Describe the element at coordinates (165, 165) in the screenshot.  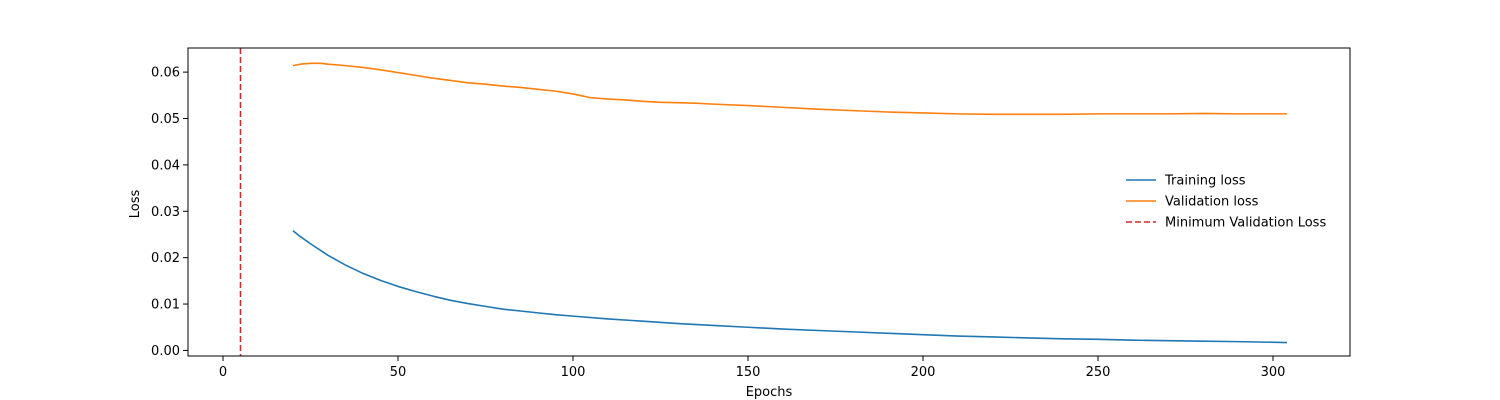
I see `y-tick-label: 0.04` at that location.